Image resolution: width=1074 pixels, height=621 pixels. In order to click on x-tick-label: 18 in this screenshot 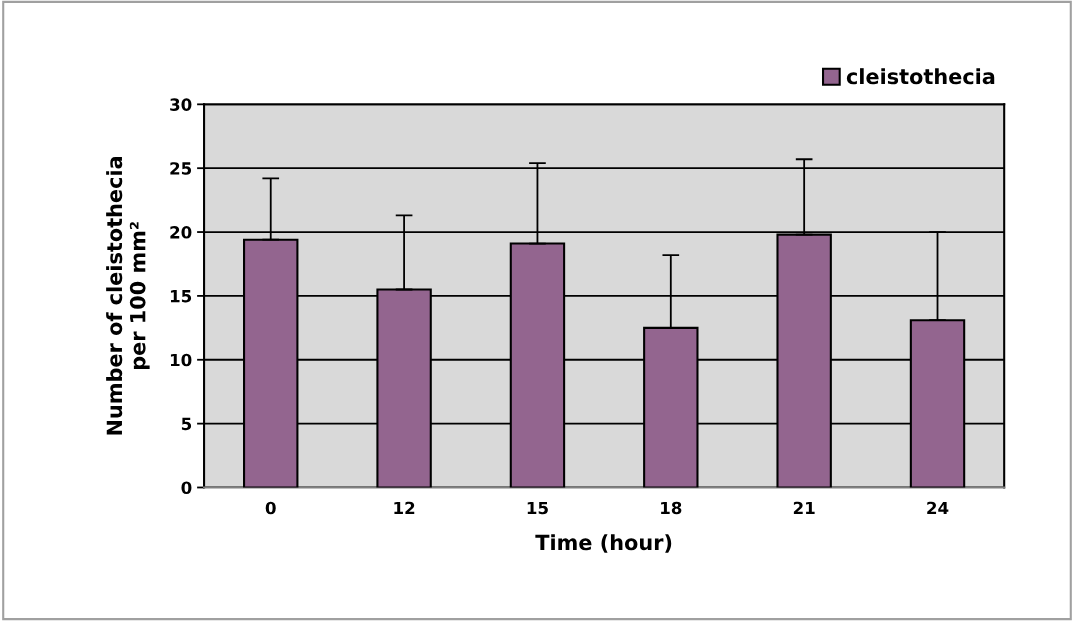, I will do `click(671, 508)`.